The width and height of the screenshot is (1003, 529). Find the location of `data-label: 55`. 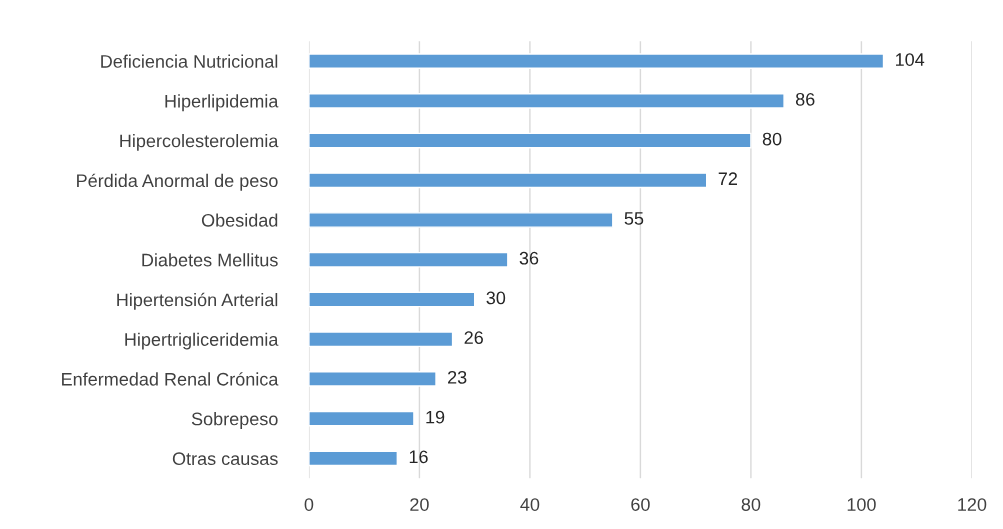

data-label: 55 is located at coordinates (634, 218).